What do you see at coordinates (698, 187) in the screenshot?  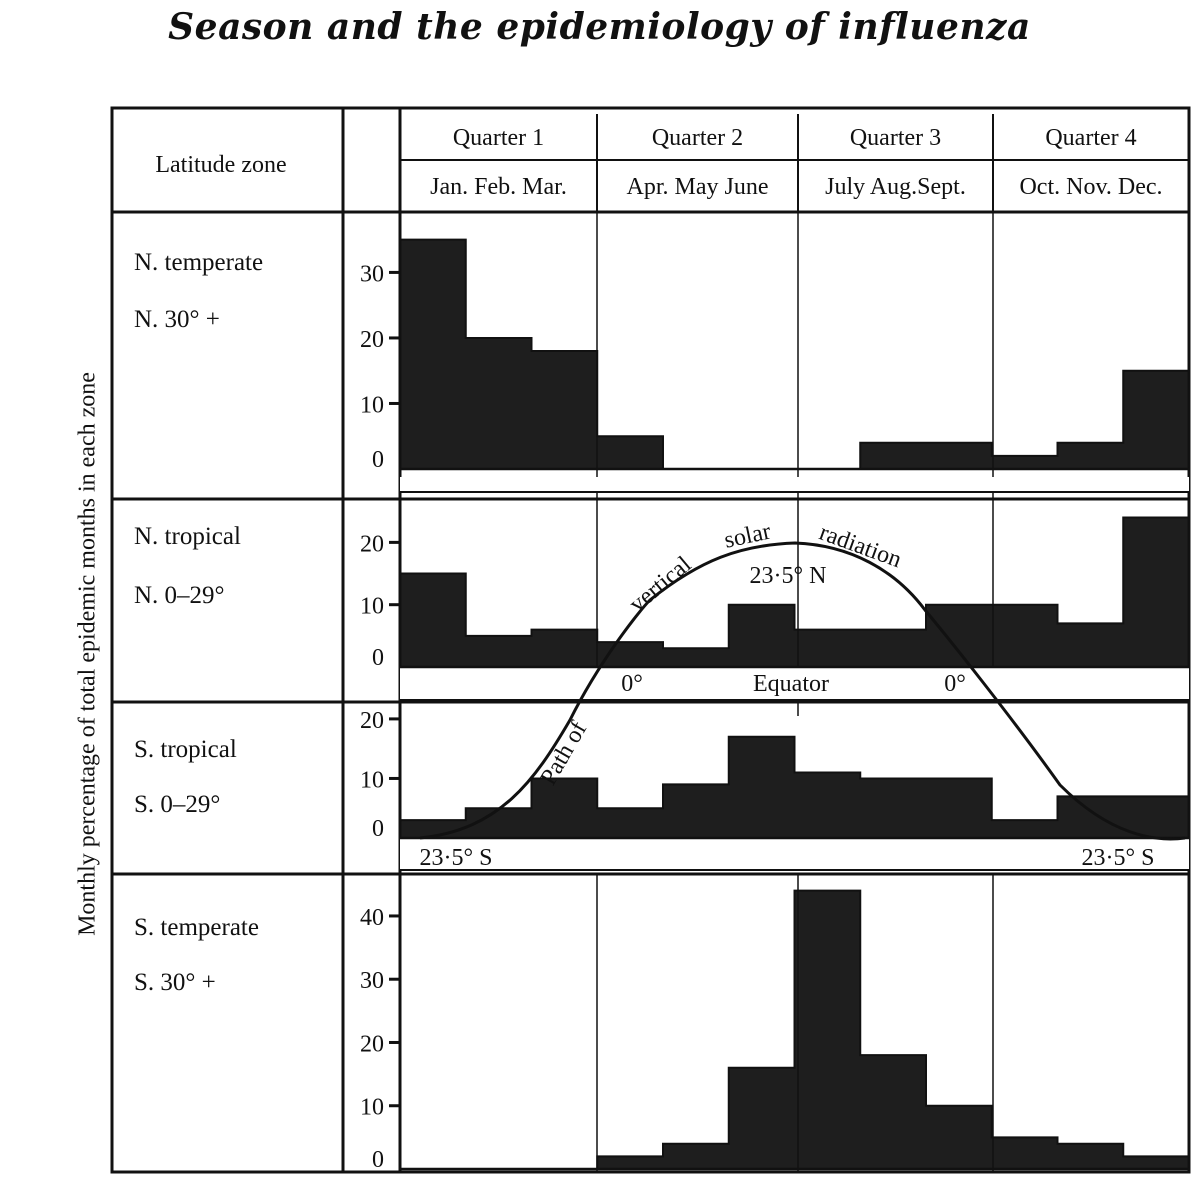 I see `quarter-months-2: Apr. May June` at bounding box center [698, 187].